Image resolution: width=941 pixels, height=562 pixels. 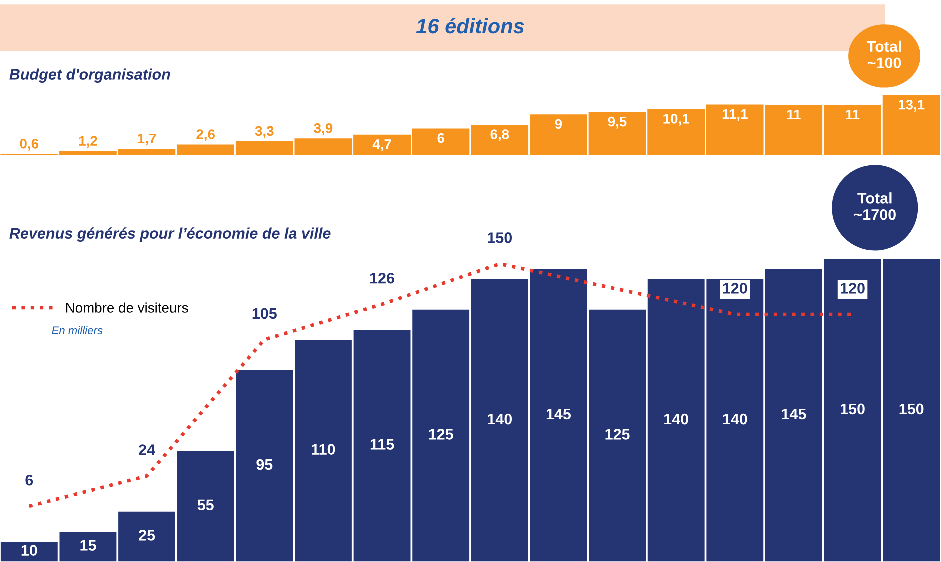 What do you see at coordinates (127, 307) in the screenshot?
I see `legend-label: Nombre de visiteurs` at bounding box center [127, 307].